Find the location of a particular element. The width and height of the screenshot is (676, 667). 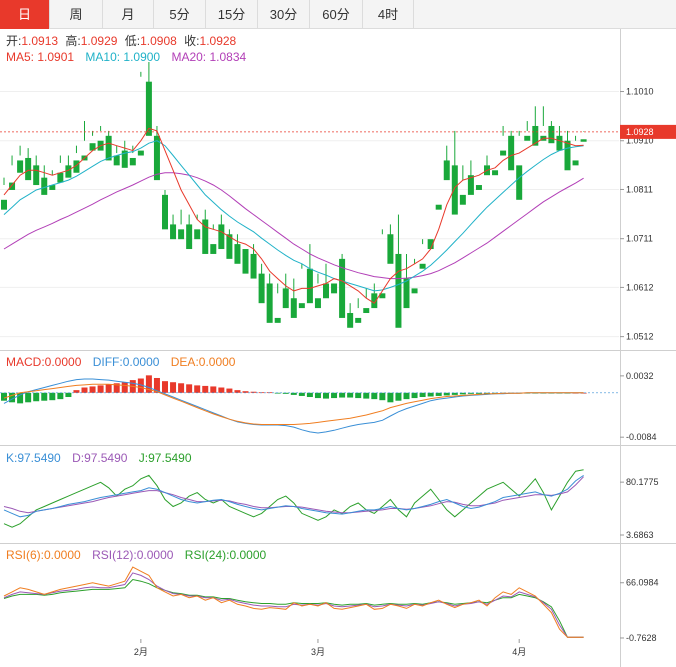

tab-month: 月 is located at coordinates (128, 14).